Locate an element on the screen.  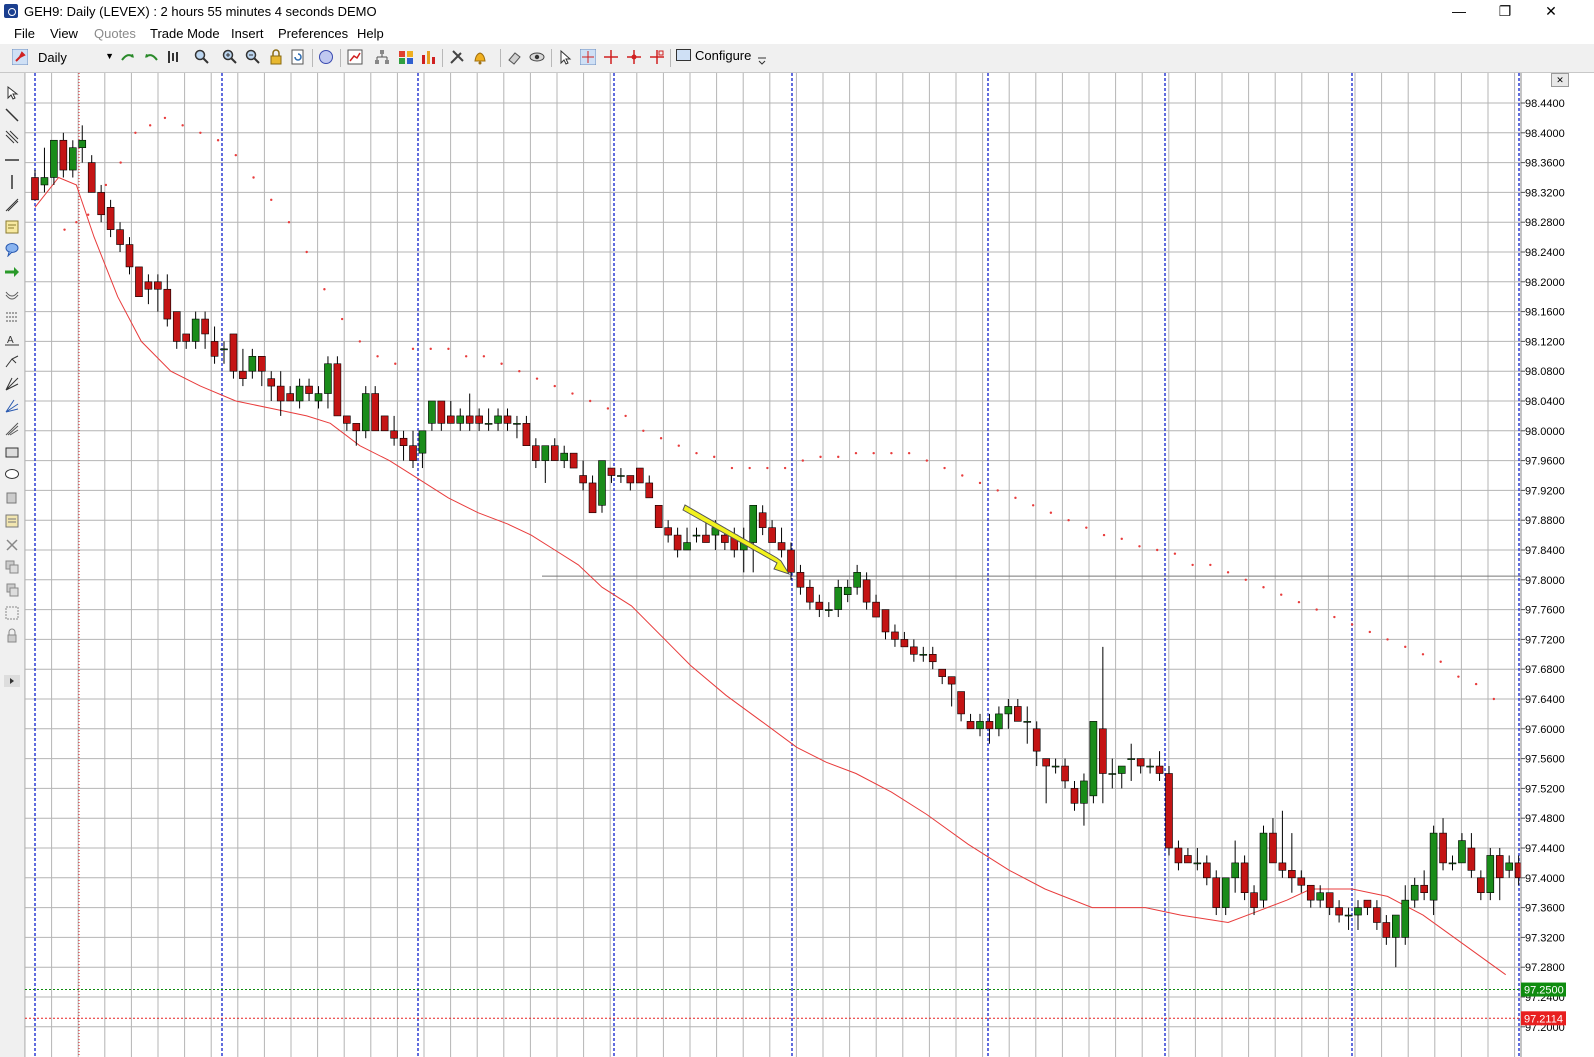
menu-quotes: Quotes is located at coordinates (115, 33).